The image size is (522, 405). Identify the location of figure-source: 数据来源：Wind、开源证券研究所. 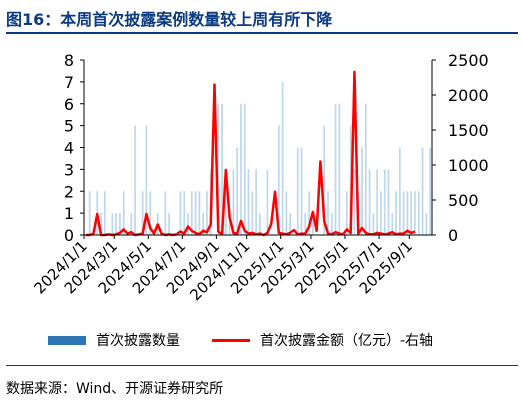
(115, 389).